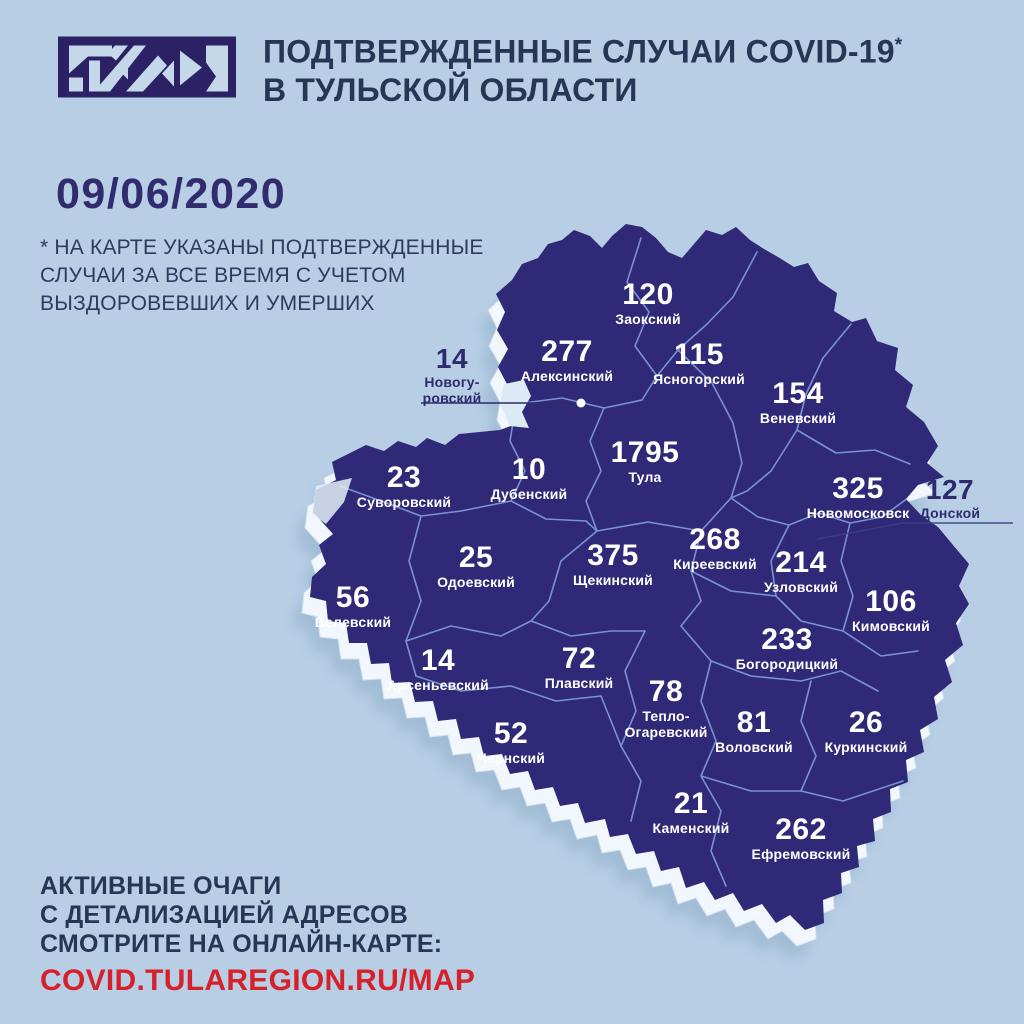 This screenshot has height=1024, width=1024. Describe the element at coordinates (787, 664) in the screenshot. I see `district-name: Богородицкий` at that location.